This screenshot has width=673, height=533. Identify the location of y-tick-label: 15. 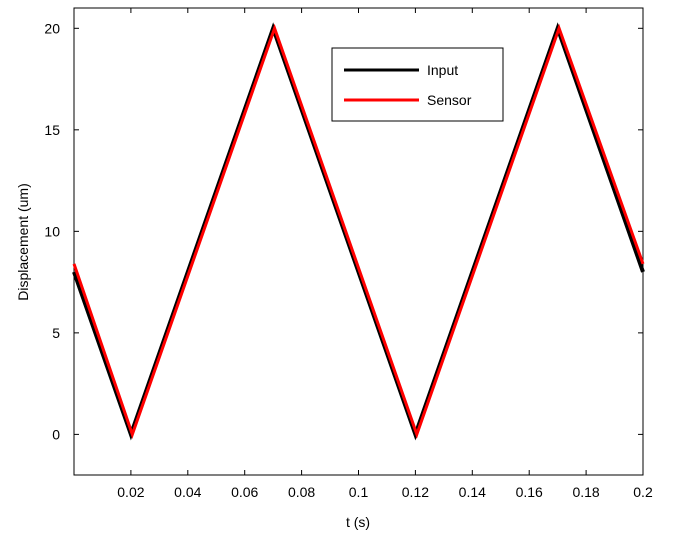
(52, 130).